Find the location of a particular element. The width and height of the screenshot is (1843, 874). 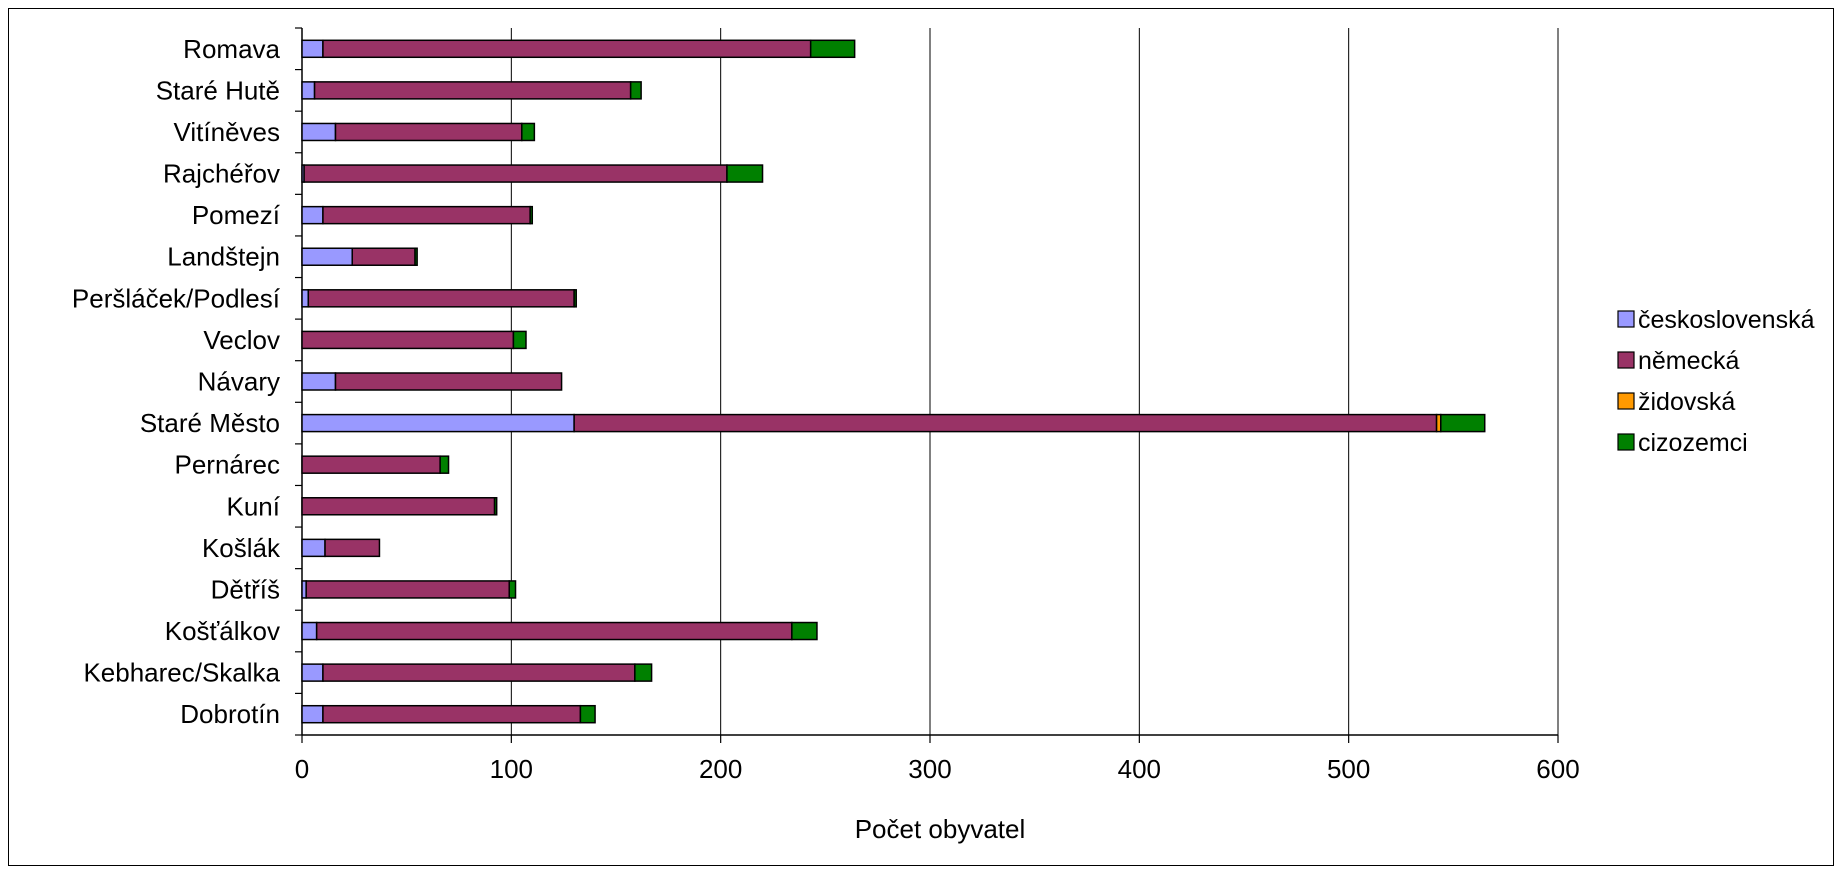

category-label: Košťálkov is located at coordinates (222, 631).